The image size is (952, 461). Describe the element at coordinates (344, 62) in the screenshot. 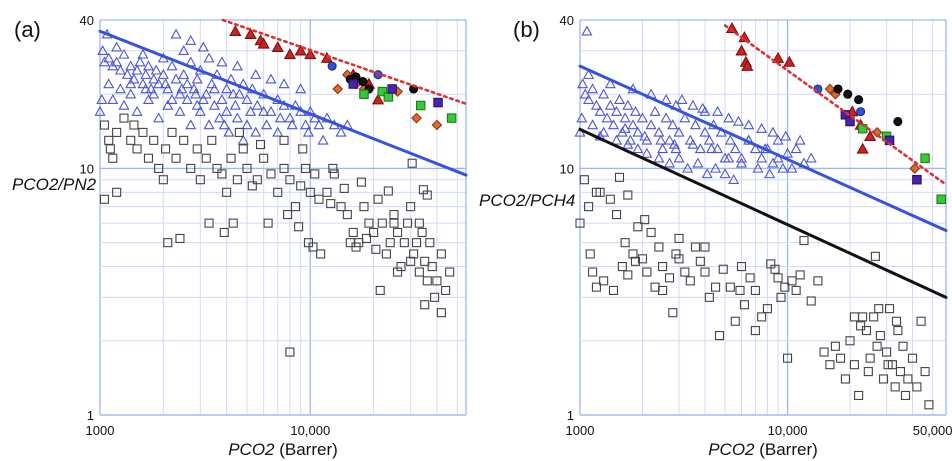

I see `dotted-bound-line` at that location.